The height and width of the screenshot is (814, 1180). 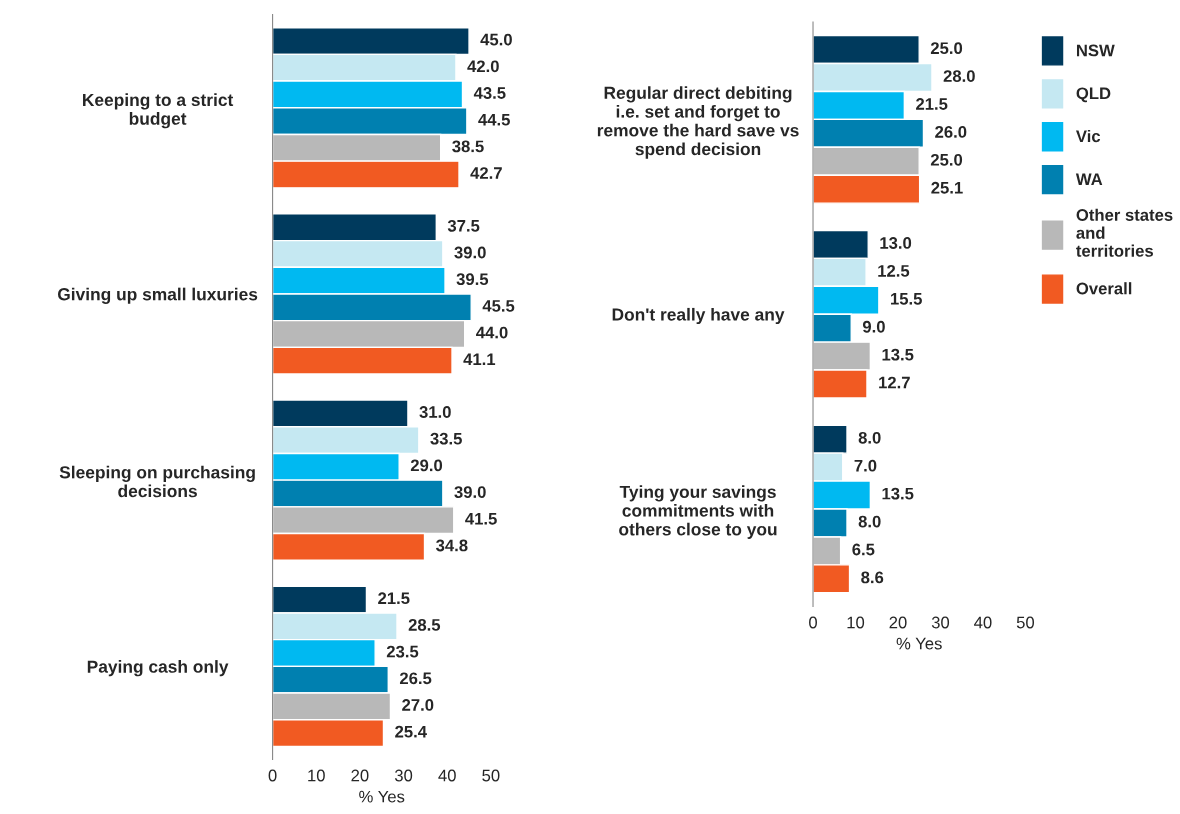 I want to click on data-label: 42.7, so click(x=486, y=173).